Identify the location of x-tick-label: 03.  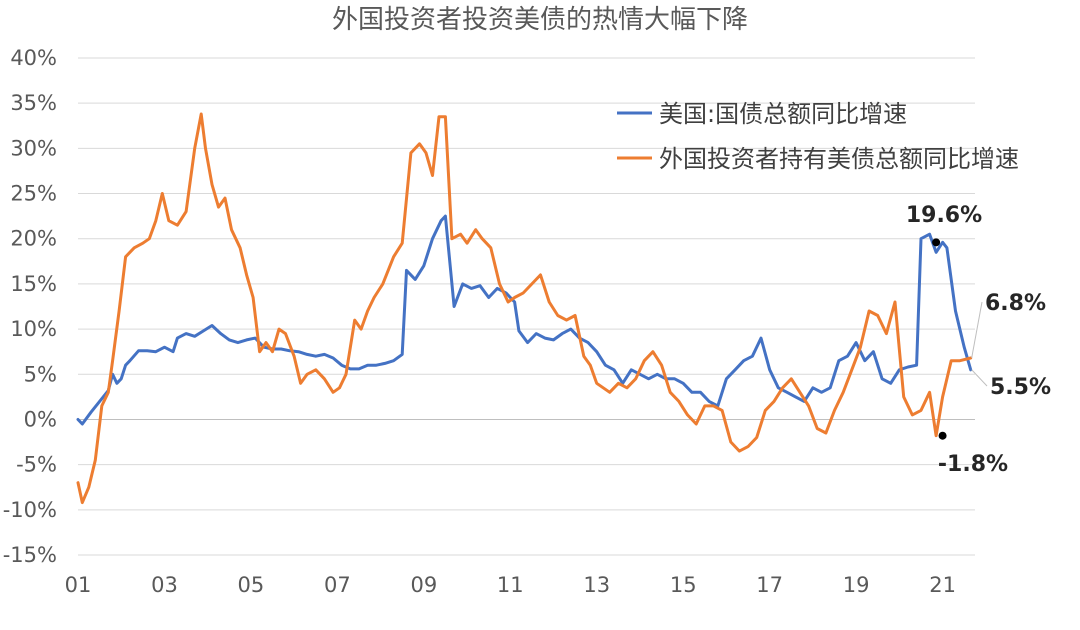
(164, 585).